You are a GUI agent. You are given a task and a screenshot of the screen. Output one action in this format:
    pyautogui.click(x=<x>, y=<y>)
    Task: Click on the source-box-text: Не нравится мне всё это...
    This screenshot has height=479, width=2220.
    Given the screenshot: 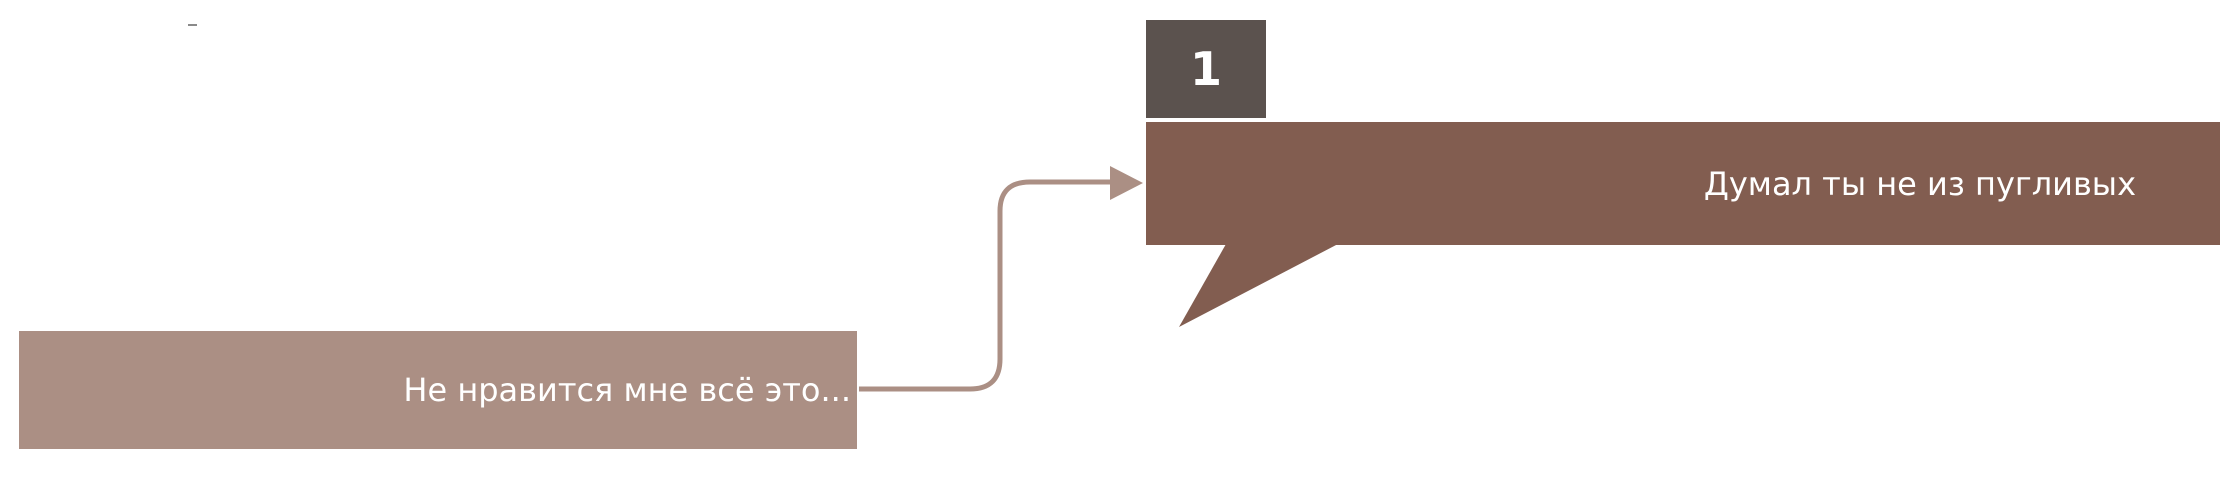 What is the action you would take?
    pyautogui.click(x=627, y=390)
    